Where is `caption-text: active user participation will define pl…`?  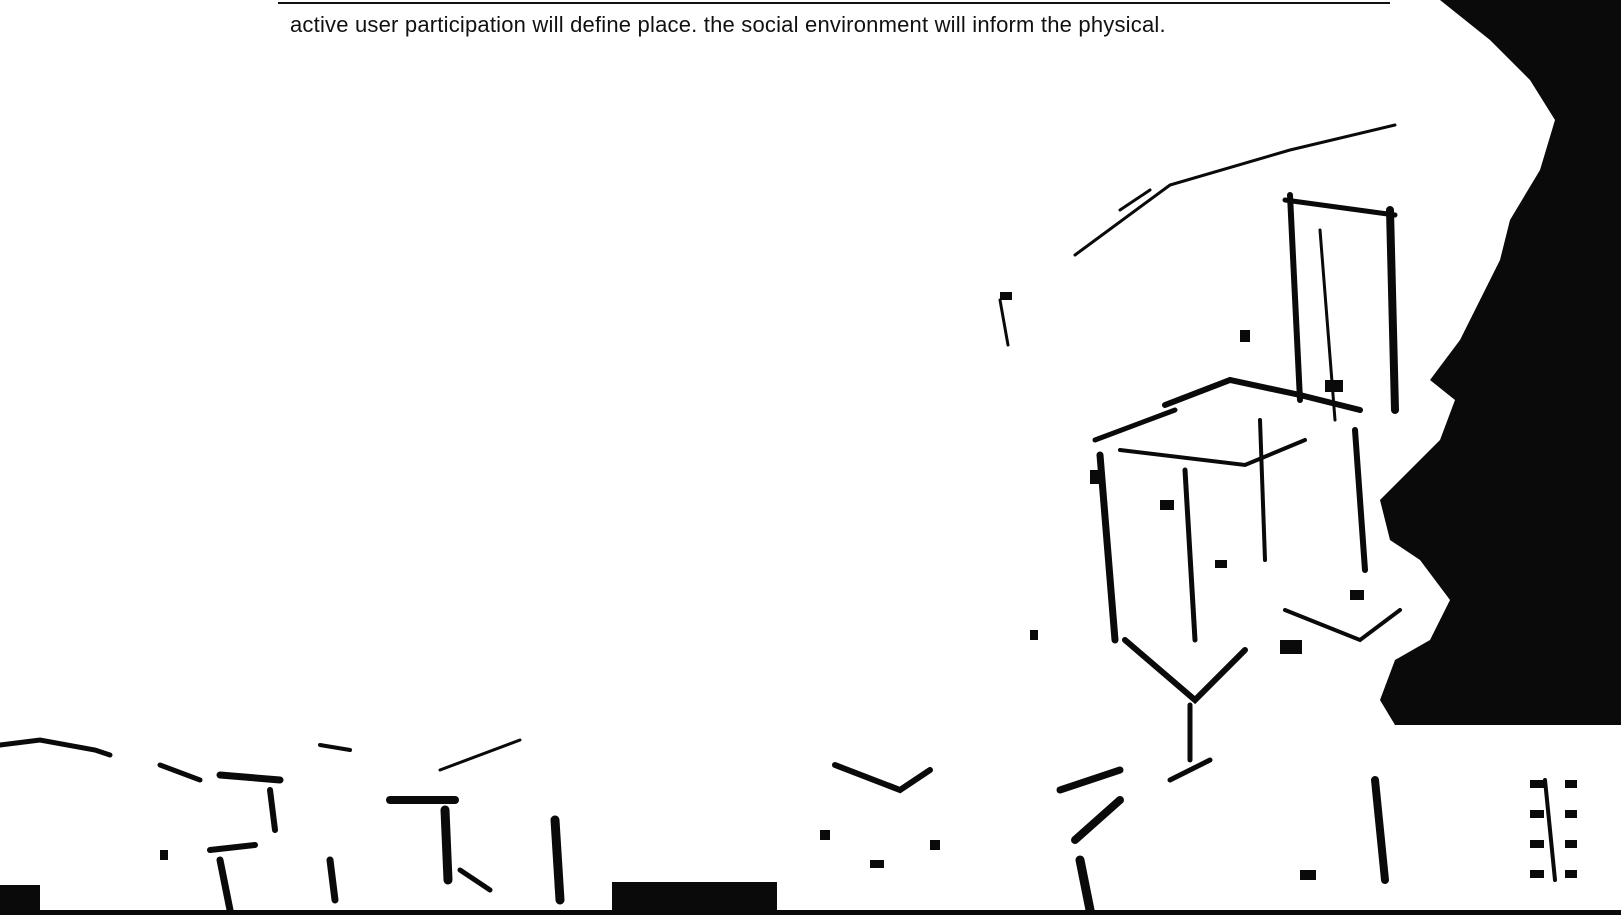 caption-text: active user participation will define pl… is located at coordinates (728, 24).